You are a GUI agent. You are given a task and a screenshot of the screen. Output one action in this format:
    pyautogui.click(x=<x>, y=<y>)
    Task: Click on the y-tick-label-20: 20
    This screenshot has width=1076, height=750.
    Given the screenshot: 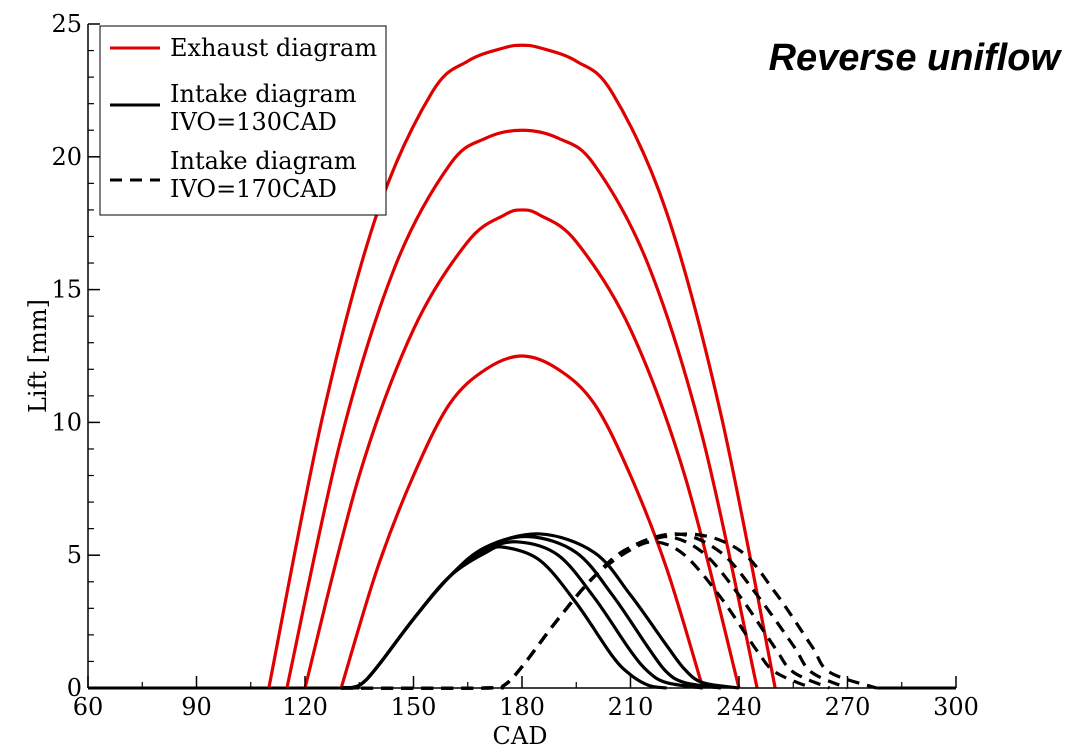 What is the action you would take?
    pyautogui.click(x=66, y=157)
    